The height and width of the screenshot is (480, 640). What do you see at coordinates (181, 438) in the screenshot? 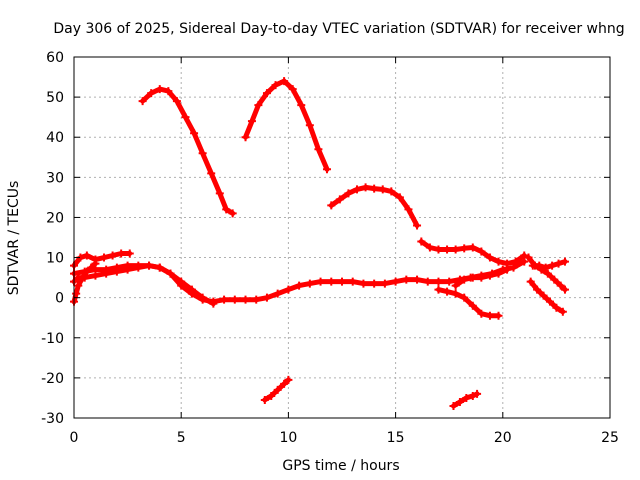
I see `x-tick-label: 5` at bounding box center [181, 438].